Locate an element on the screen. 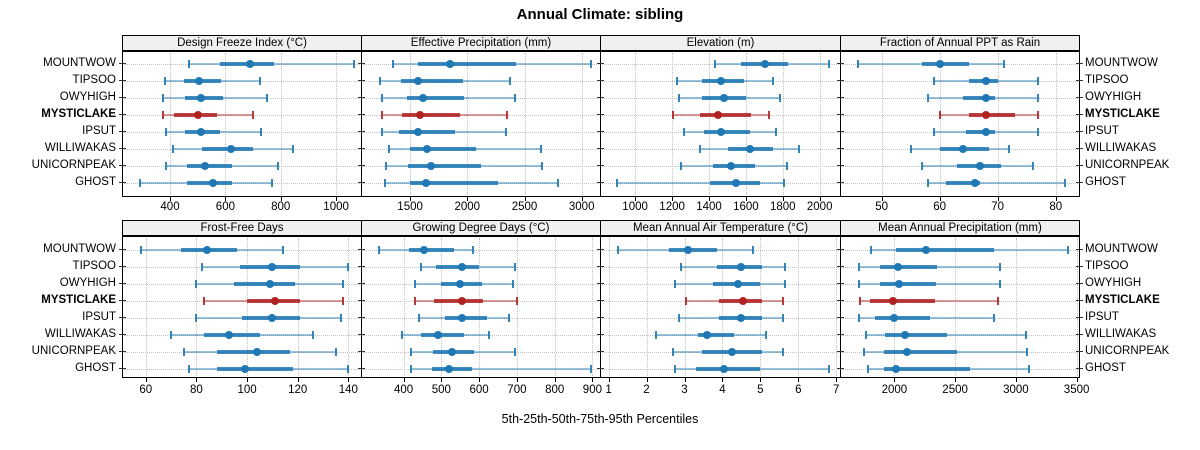 The height and width of the screenshot is (450, 1200). x-axis-tick-label: 1800 is located at coordinates (783, 207).